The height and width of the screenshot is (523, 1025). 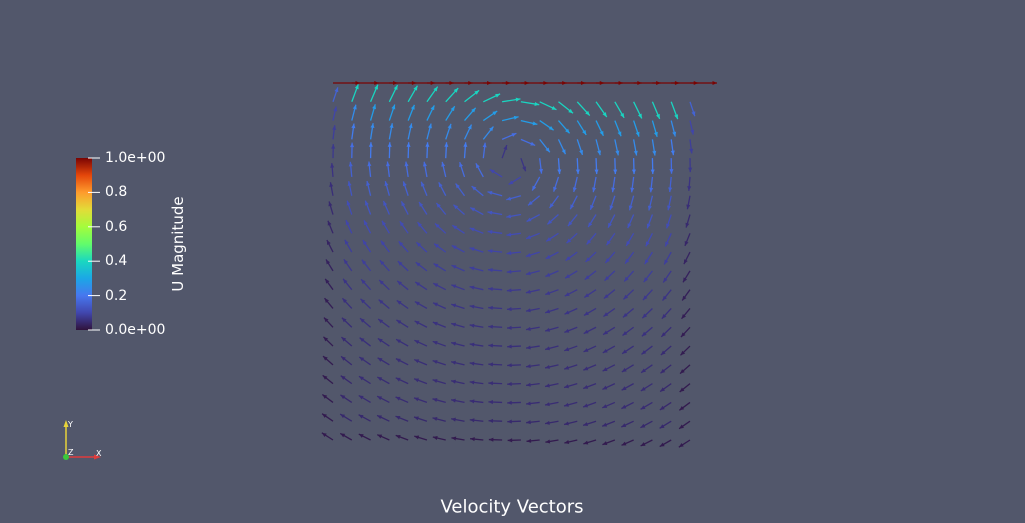 What do you see at coordinates (135, 158) in the screenshot?
I see `colorbar-tick-label: 1.0e+00` at bounding box center [135, 158].